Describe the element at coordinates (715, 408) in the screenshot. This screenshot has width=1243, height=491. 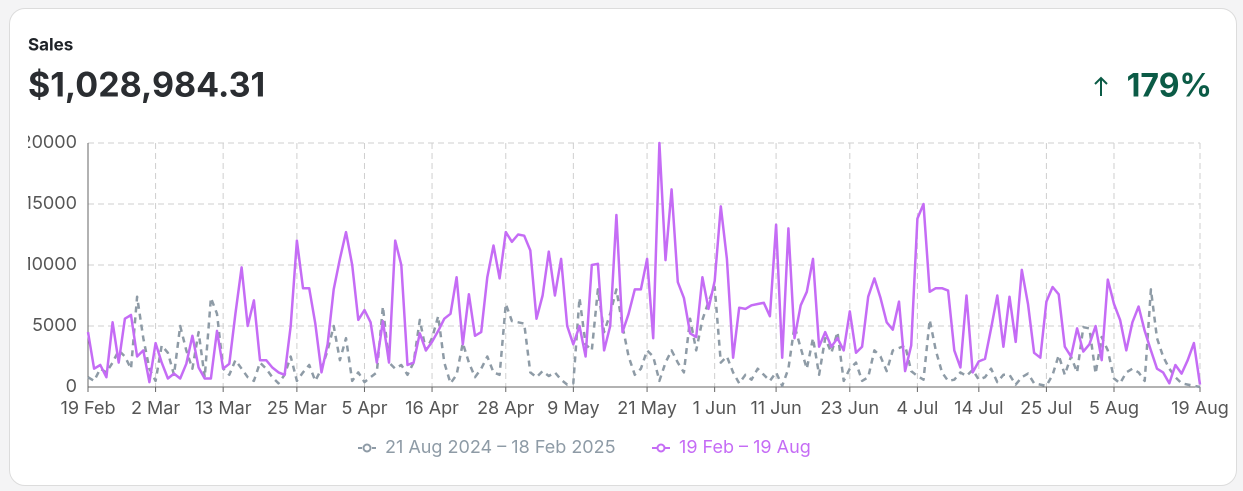
I see `x-tick-label: 1 Jun` at that location.